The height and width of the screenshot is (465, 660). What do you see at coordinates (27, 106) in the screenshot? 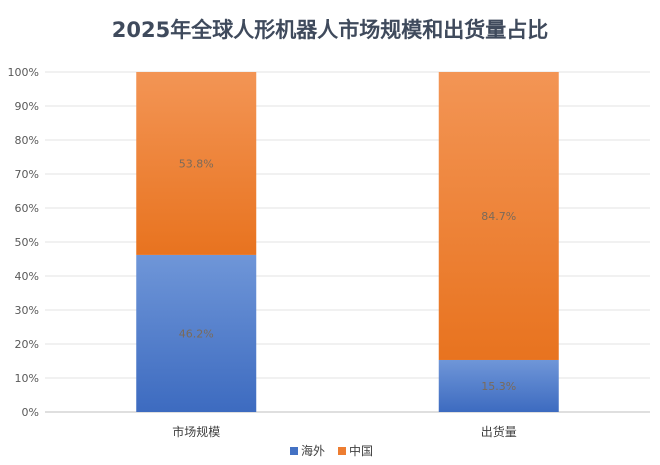
I see `y-tick-label: 90%` at bounding box center [27, 106].